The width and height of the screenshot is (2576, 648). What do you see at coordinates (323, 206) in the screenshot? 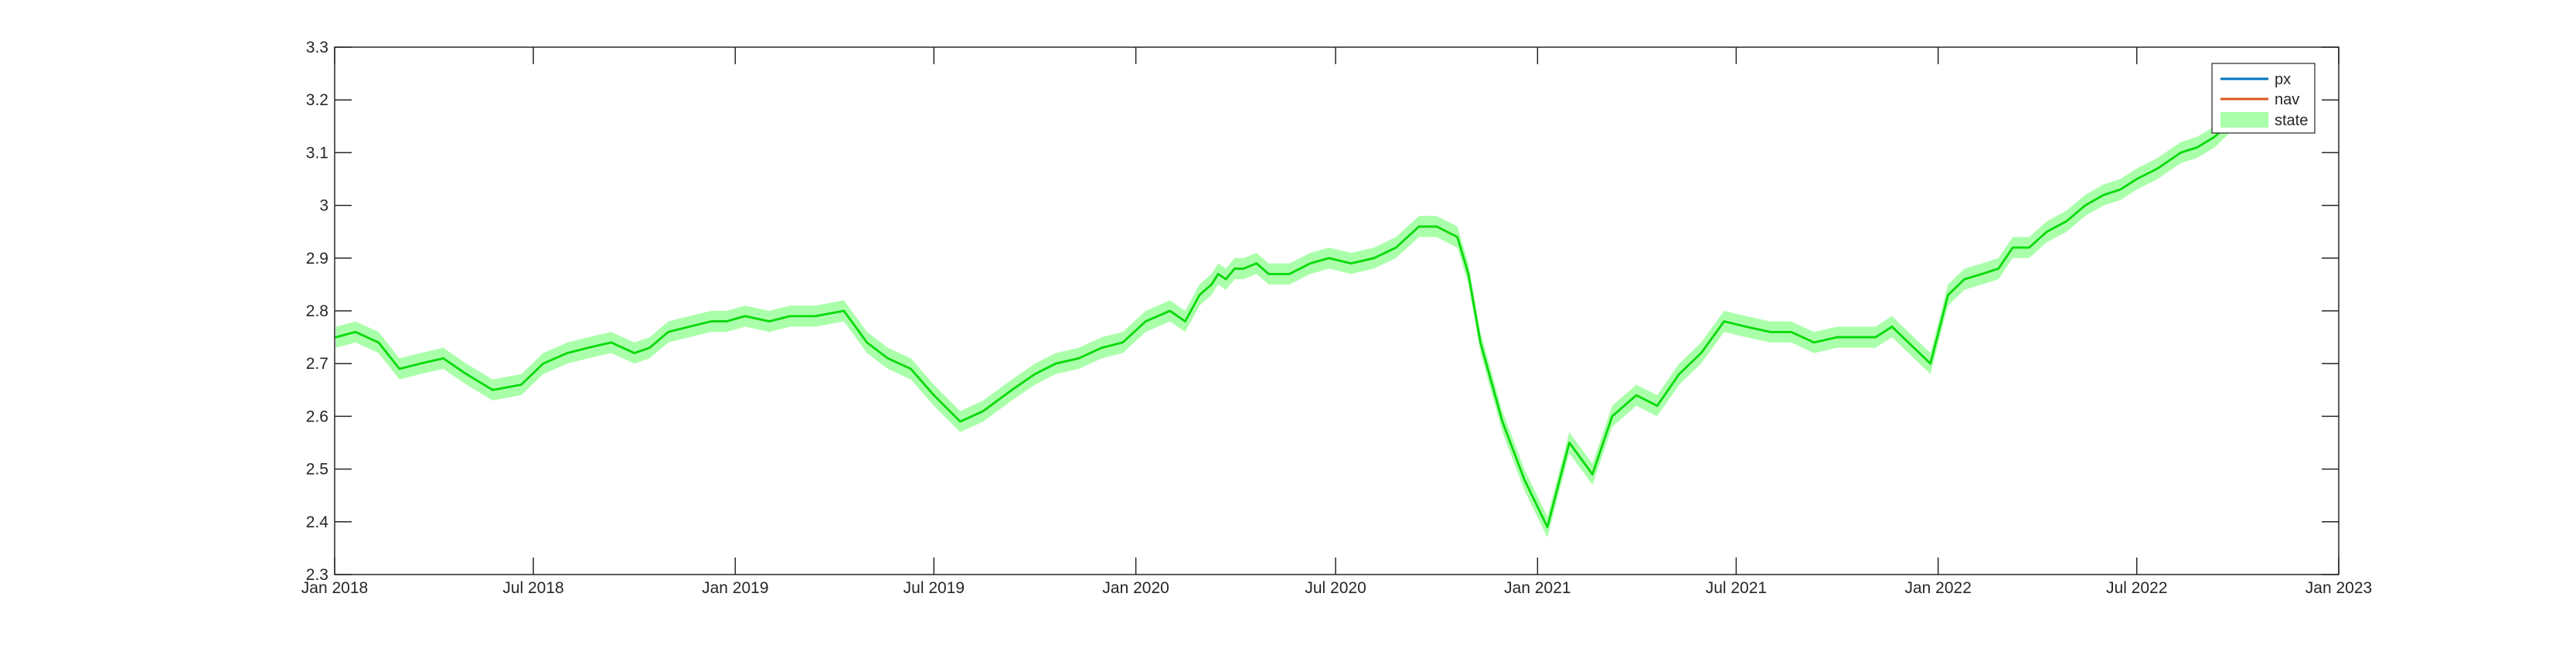
I see `y-tick-label: 3` at bounding box center [323, 206].